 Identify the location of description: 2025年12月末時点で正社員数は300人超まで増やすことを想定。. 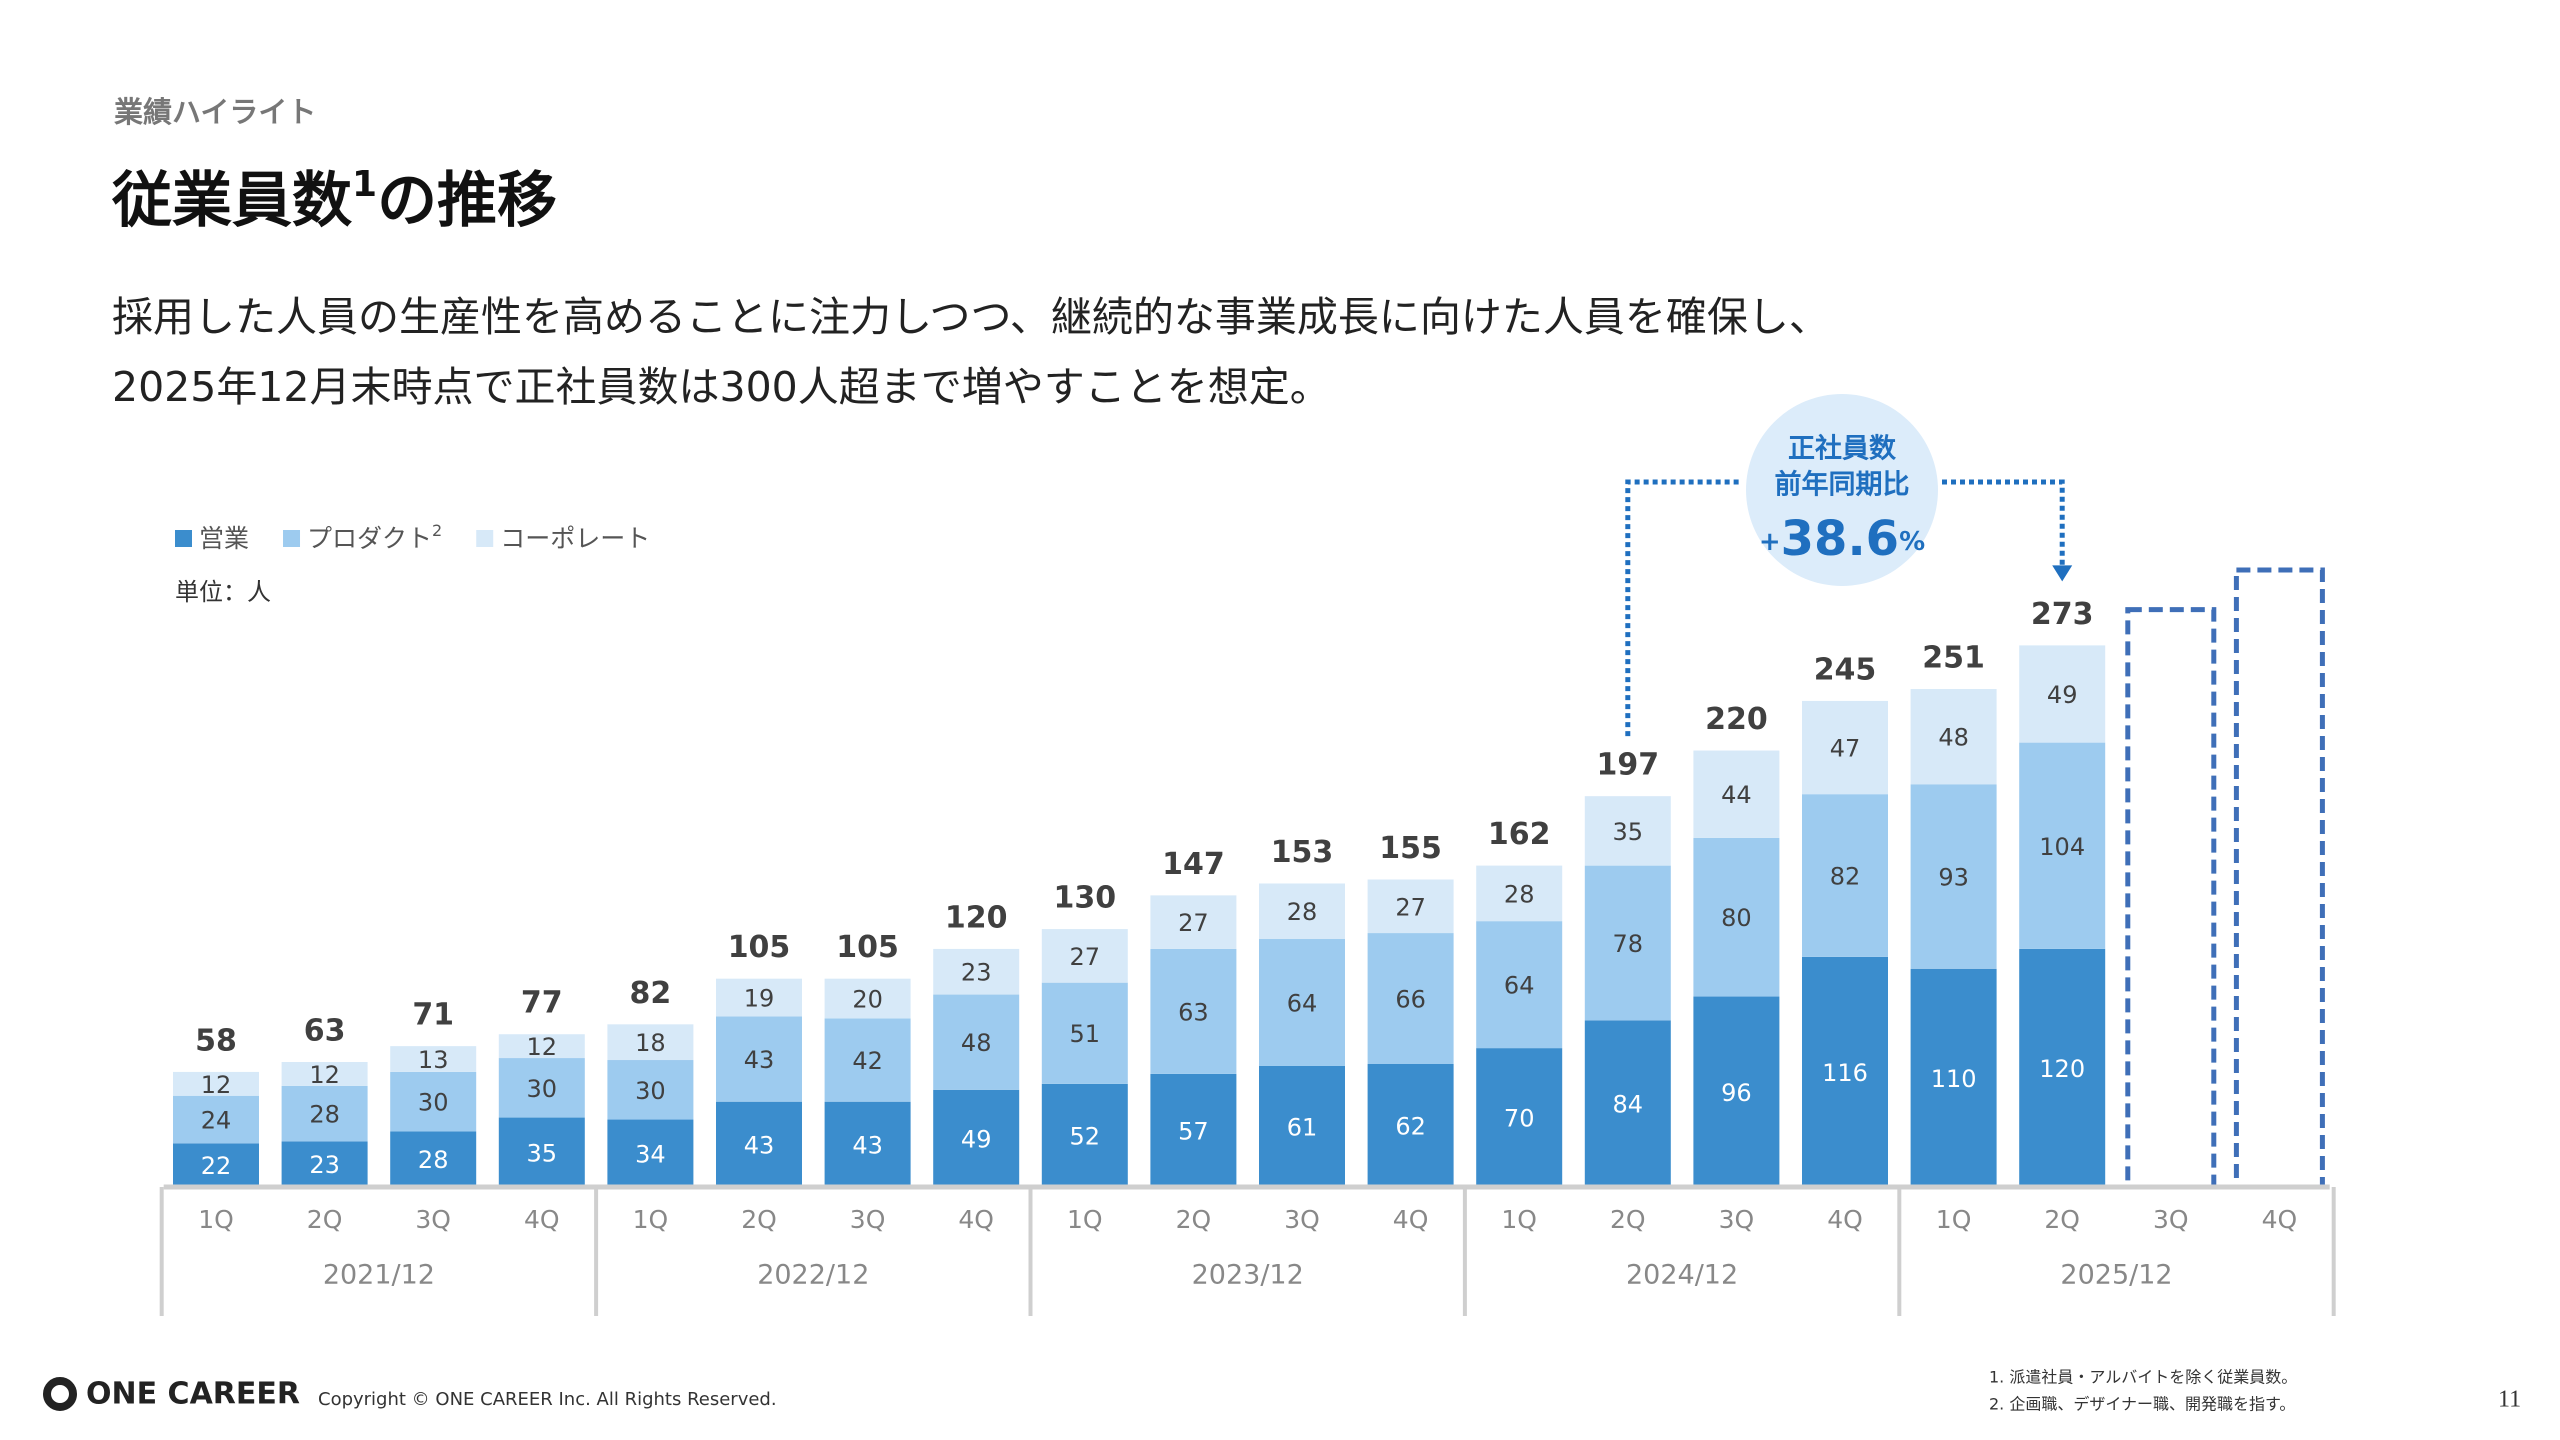
(721, 387).